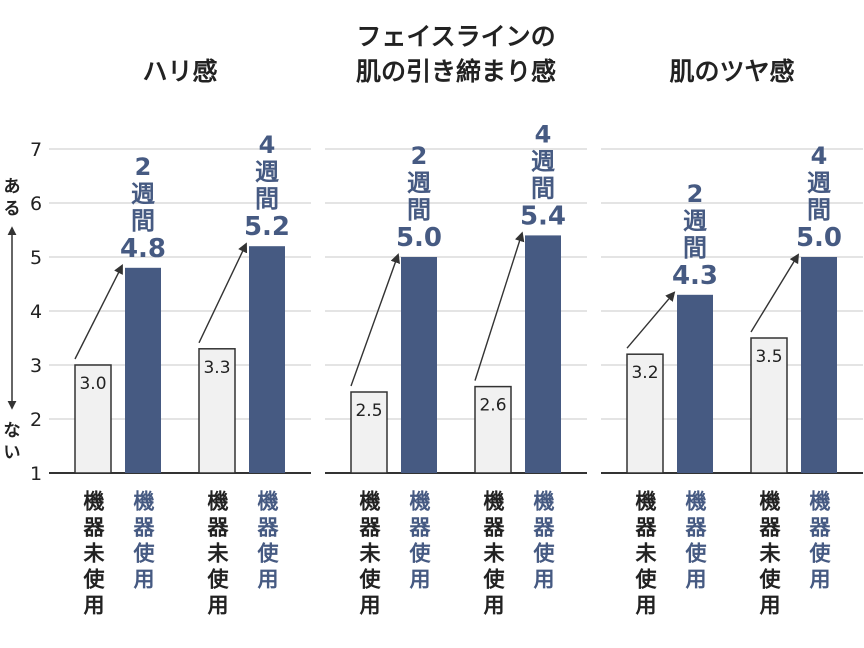  I want to click on bar-before-label: 3.2, so click(644, 373).